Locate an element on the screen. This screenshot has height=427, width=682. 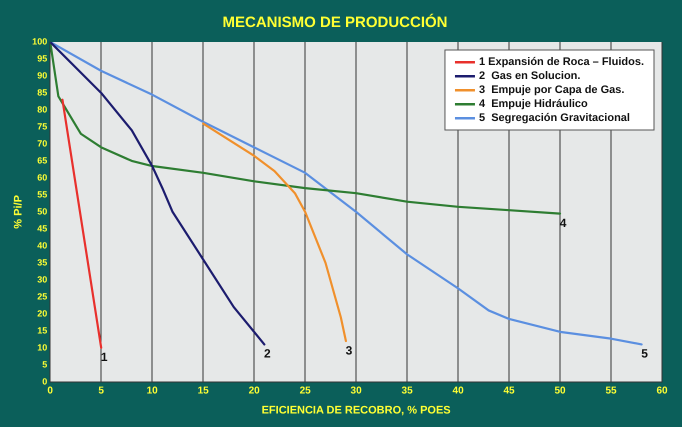
annotation: 3 is located at coordinates (349, 350).